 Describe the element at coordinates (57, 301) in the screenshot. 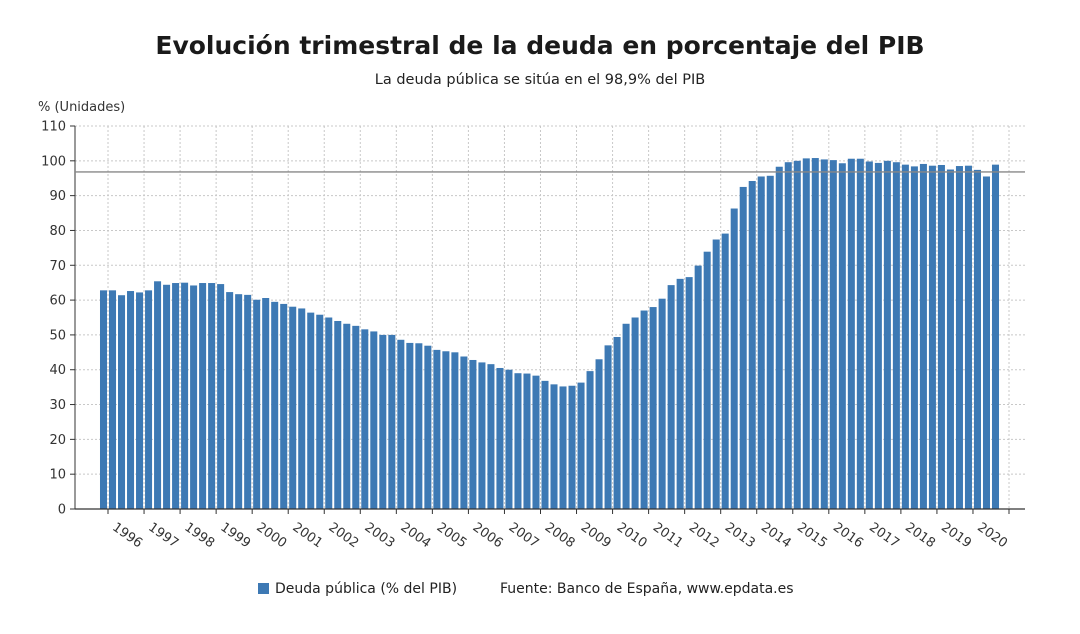

I see `y-tick-label: 60` at that location.